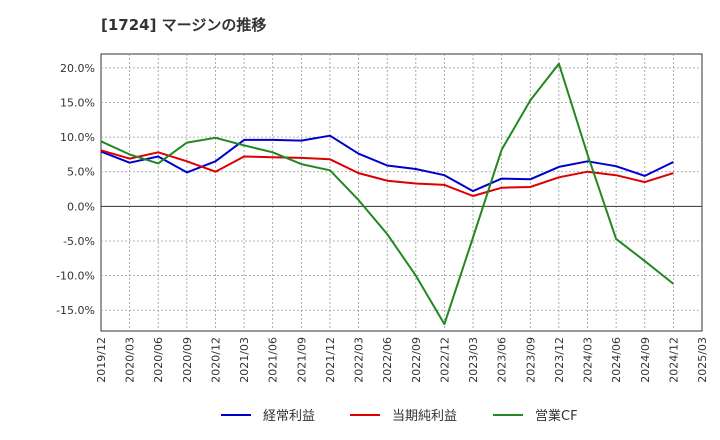  Describe the element at coordinates (387, 360) in the screenshot. I see `x-tick-label: 2022/06` at that location.